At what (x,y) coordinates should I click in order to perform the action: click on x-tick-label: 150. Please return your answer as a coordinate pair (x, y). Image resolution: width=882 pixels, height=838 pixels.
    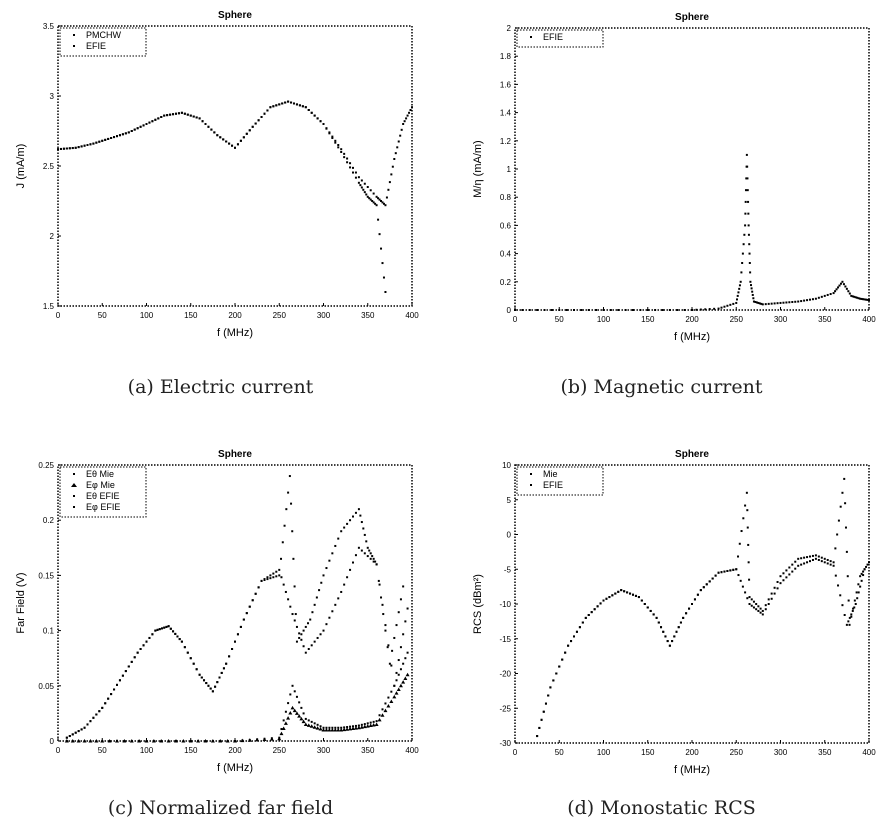
    Looking at the image, I should click on (191, 750).